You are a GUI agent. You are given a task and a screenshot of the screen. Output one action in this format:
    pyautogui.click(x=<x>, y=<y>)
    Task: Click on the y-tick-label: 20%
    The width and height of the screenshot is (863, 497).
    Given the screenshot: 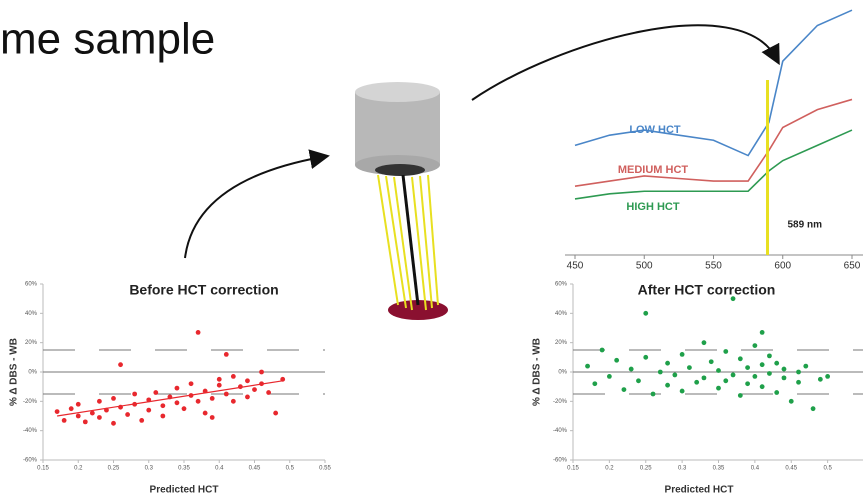 What is the action you would take?
    pyautogui.click(x=561, y=343)
    